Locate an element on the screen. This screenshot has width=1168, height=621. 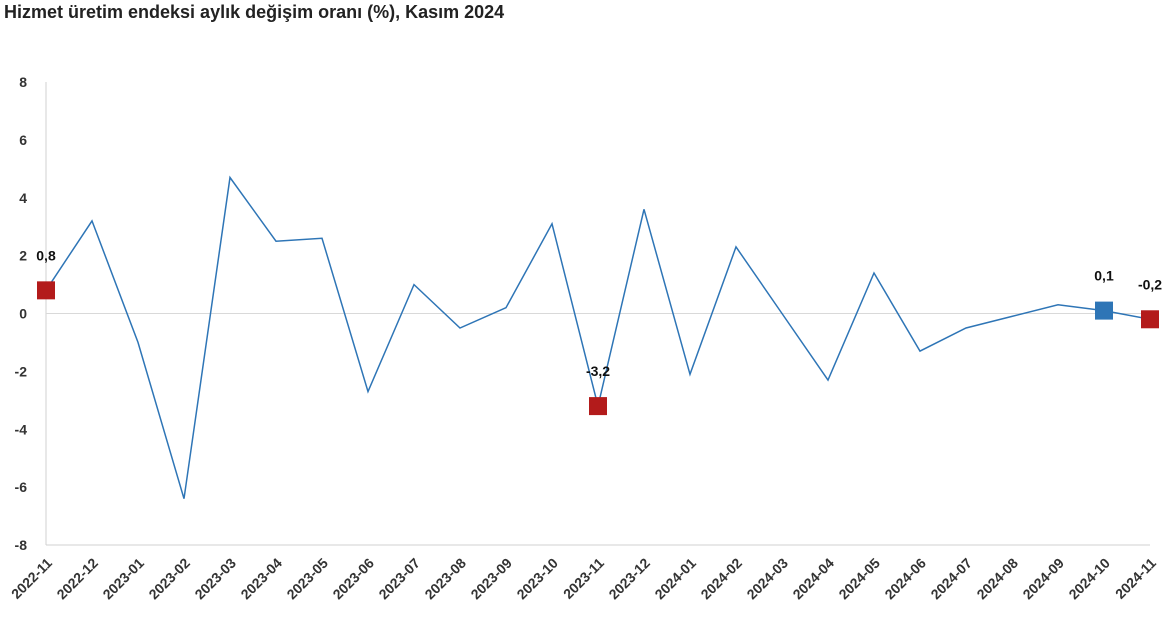
data-label: -3,2 is located at coordinates (598, 371).